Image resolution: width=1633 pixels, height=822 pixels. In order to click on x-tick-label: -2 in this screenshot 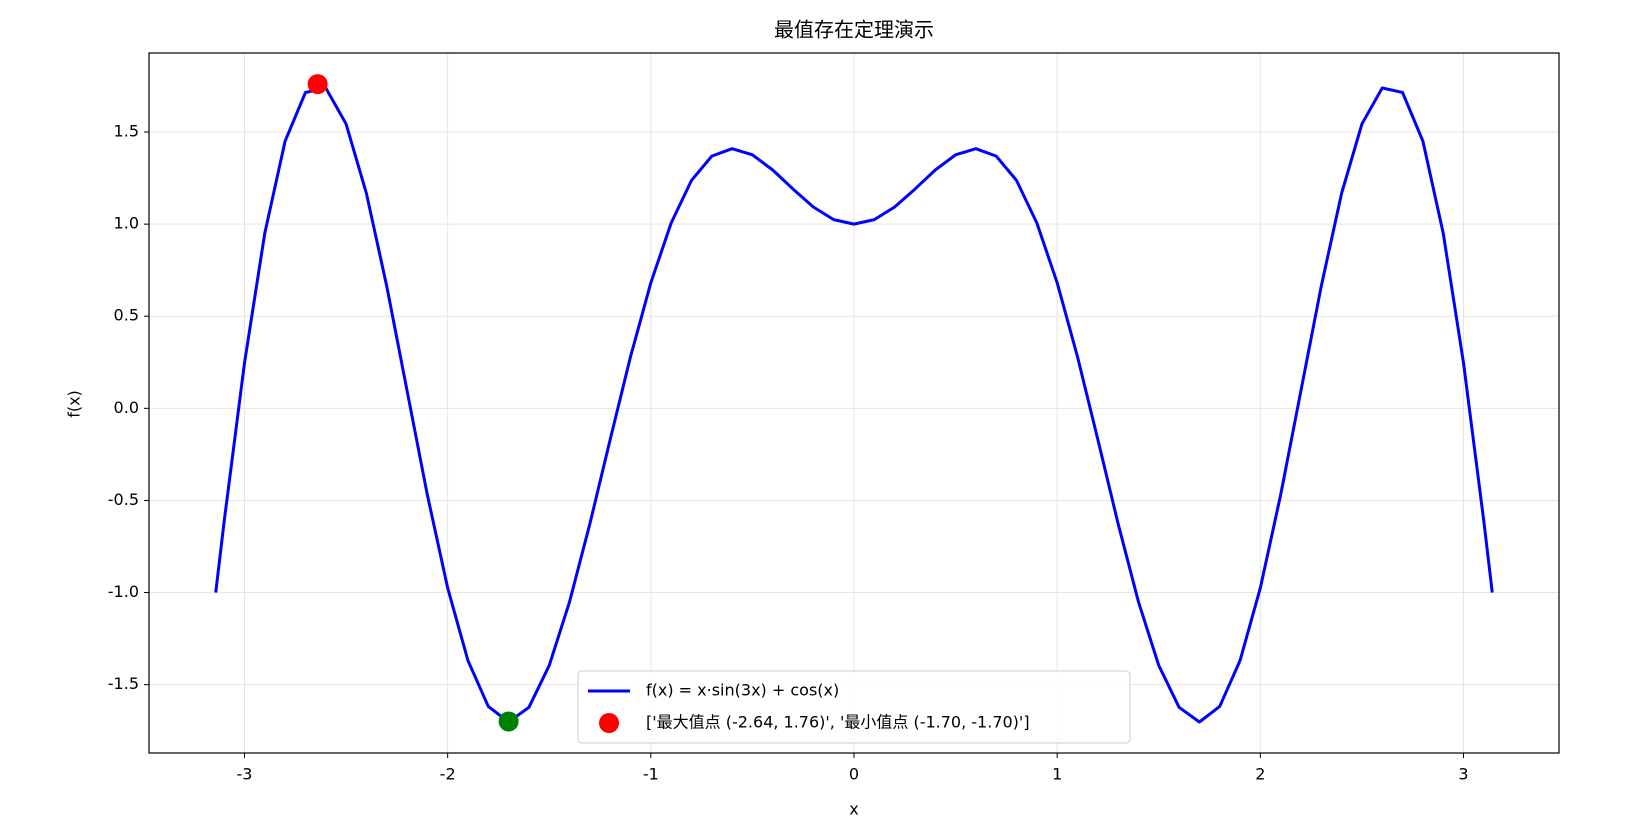, I will do `click(448, 774)`.